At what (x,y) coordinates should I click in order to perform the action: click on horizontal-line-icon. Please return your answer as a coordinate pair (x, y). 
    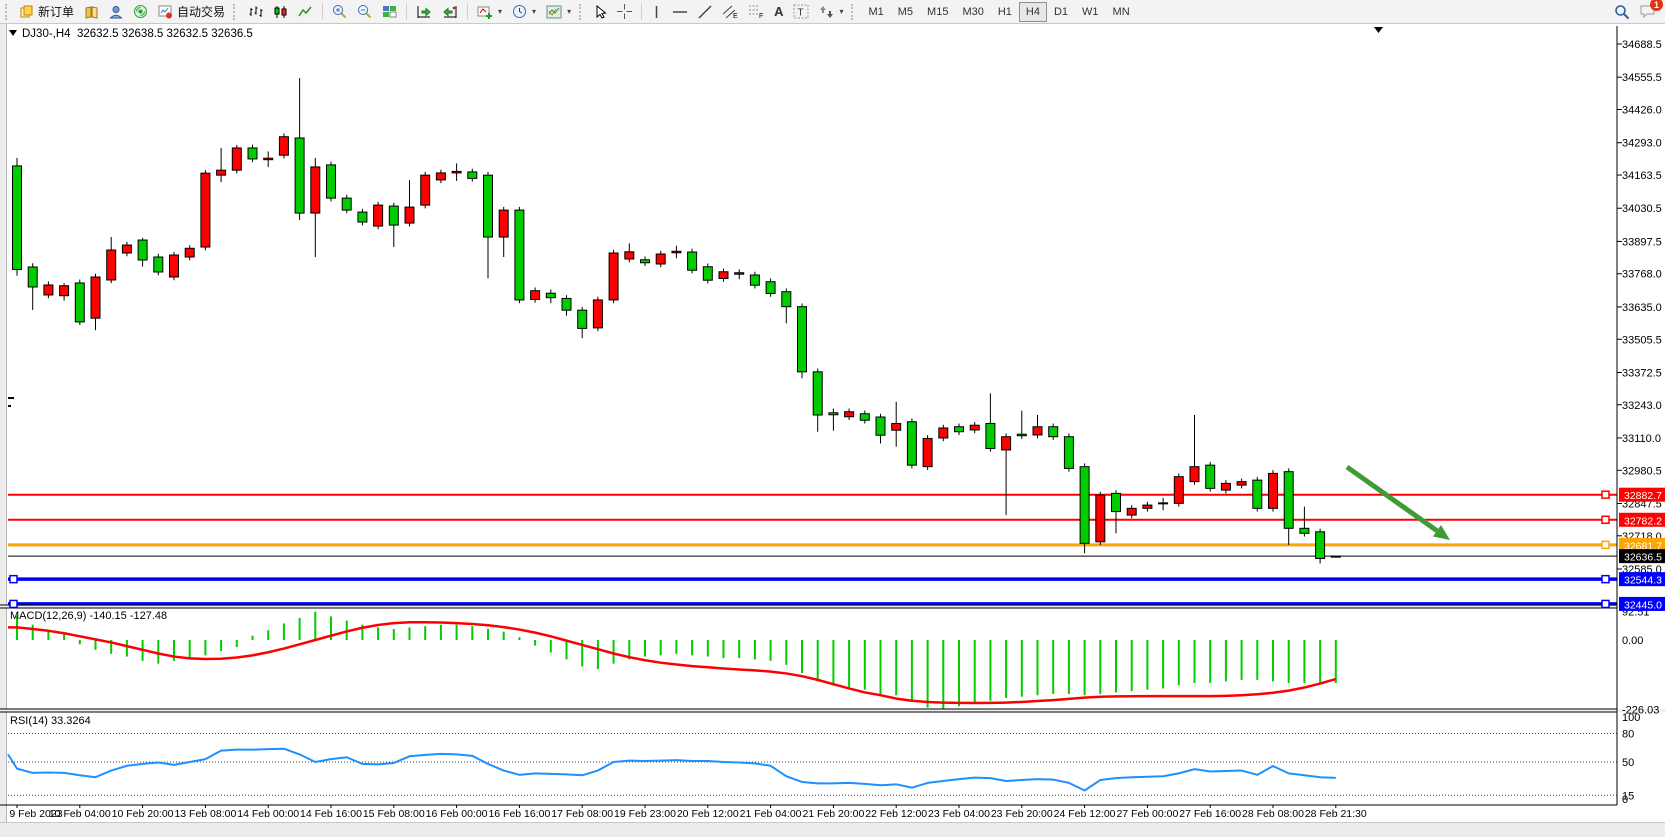
    Looking at the image, I should click on (680, 11).